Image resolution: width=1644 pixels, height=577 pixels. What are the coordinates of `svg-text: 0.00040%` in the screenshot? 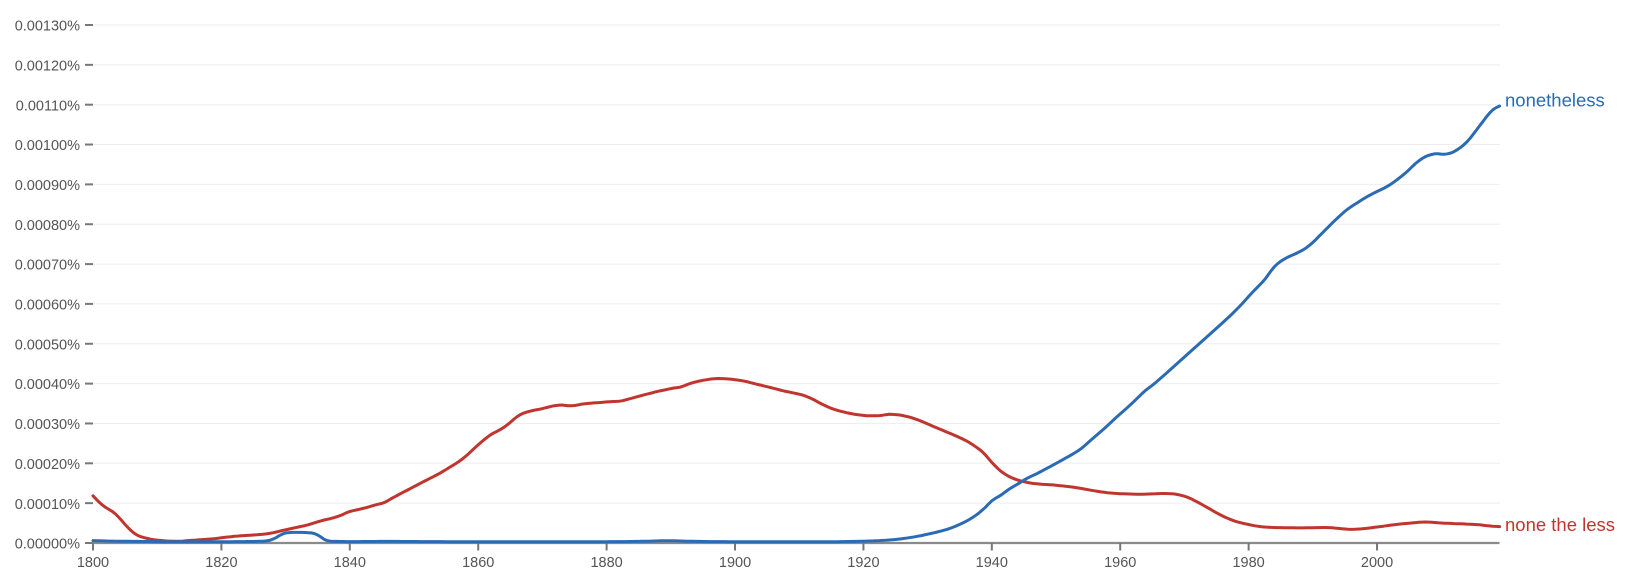 It's located at (47, 385).